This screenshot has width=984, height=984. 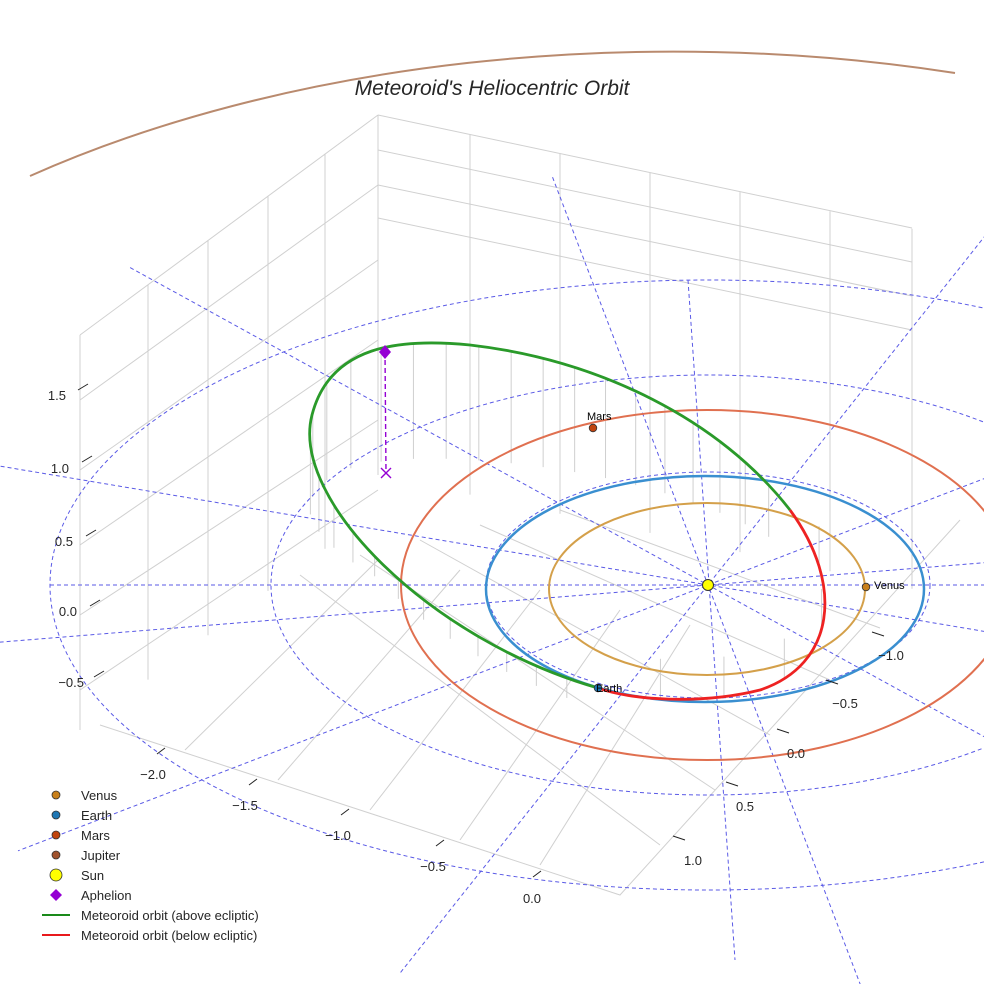 I want to click on x-tick-label: −2.0, so click(x=153, y=774).